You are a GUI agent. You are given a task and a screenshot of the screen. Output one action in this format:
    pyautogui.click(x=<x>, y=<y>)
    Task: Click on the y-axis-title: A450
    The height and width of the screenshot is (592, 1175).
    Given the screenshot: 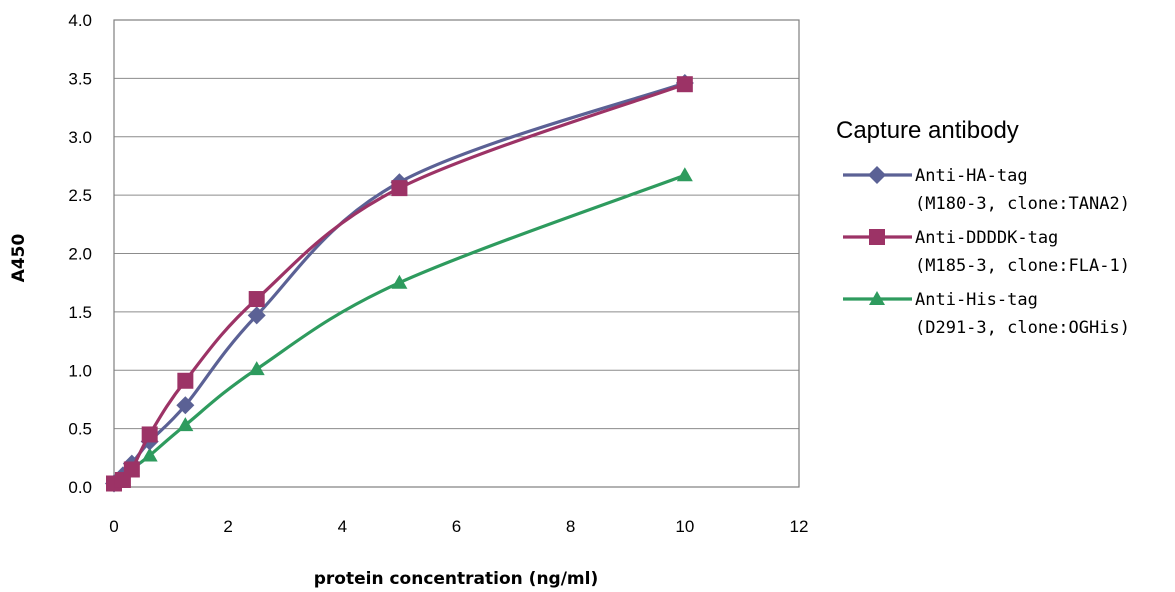 What is the action you would take?
    pyautogui.click(x=19, y=258)
    